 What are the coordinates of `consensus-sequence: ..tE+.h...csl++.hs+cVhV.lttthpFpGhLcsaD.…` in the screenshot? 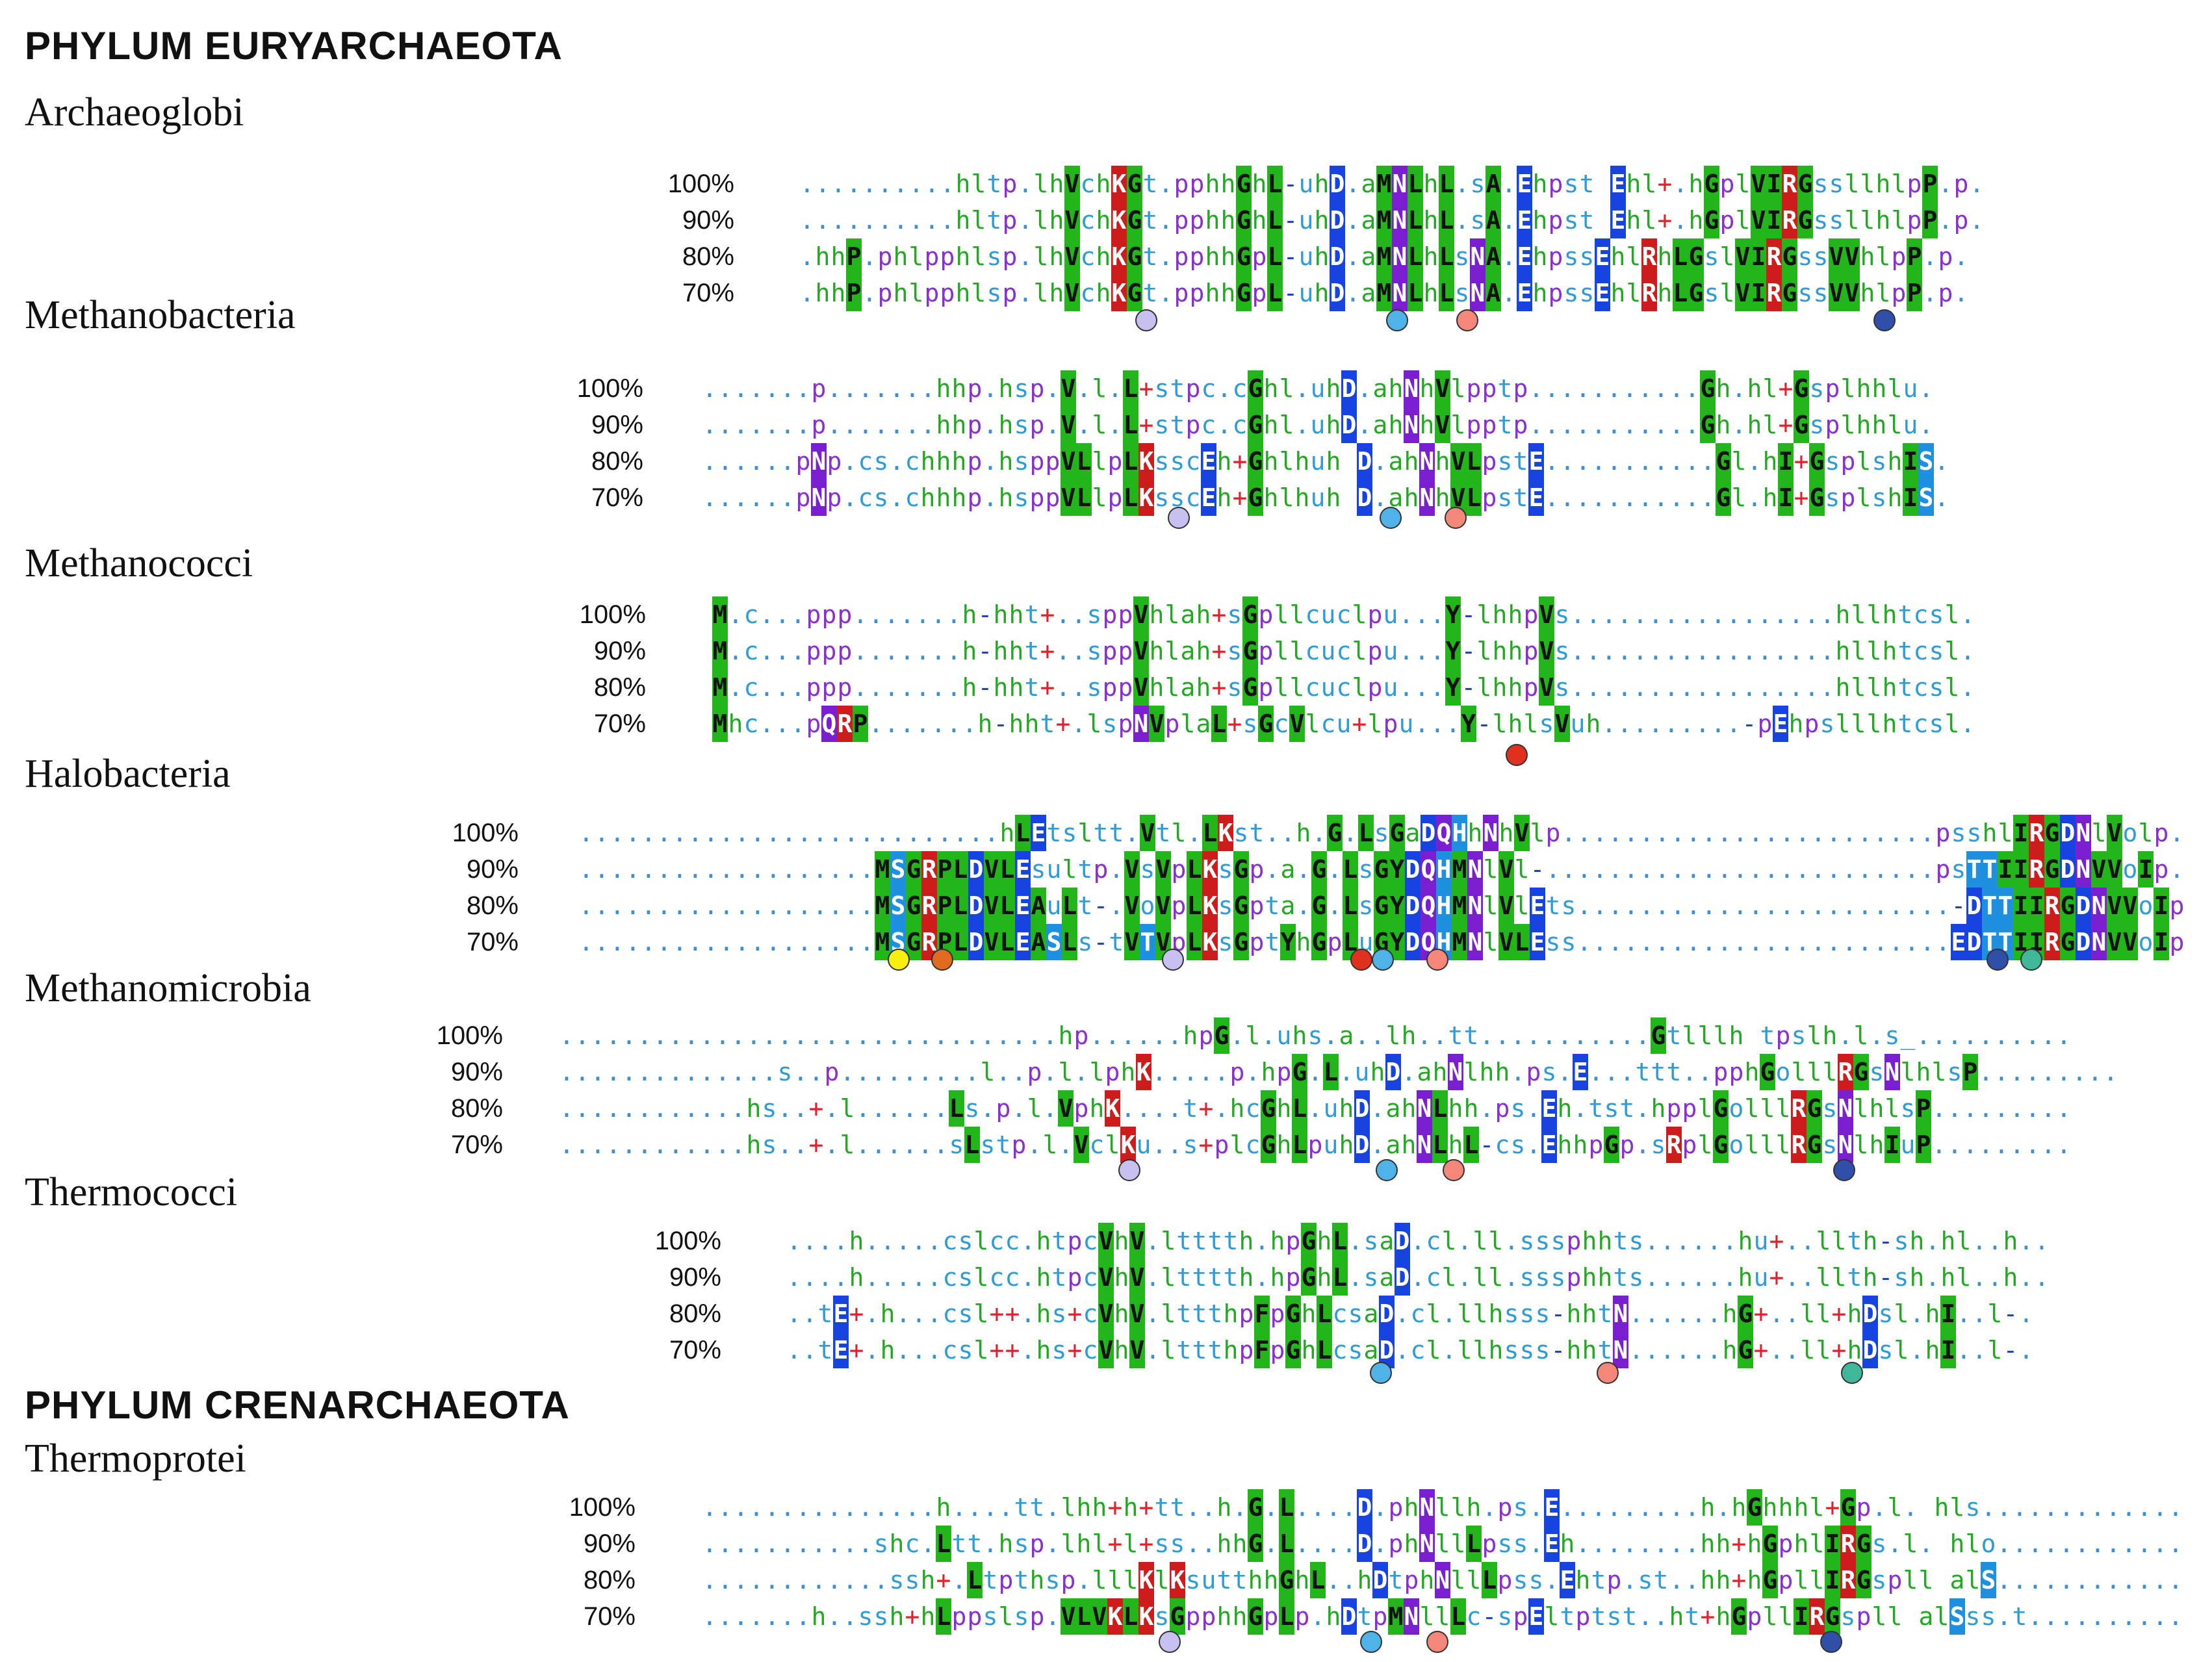 It's located at (1410, 1314).